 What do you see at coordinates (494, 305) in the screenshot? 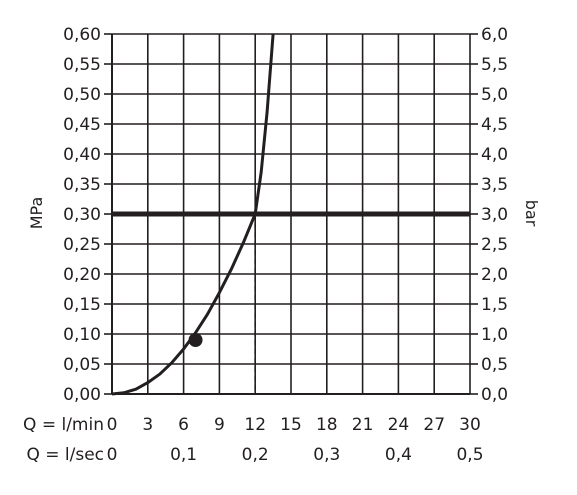
I see `right-tick-label: 1,5` at bounding box center [494, 305].